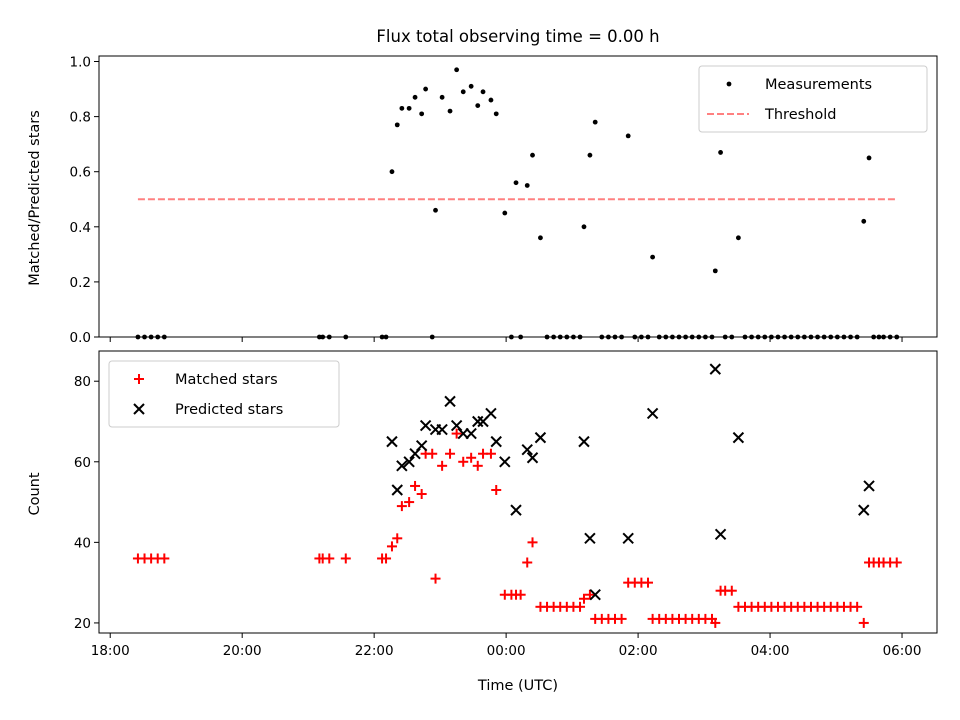  I want to click on x-tick-label: 18:00, so click(110, 651).